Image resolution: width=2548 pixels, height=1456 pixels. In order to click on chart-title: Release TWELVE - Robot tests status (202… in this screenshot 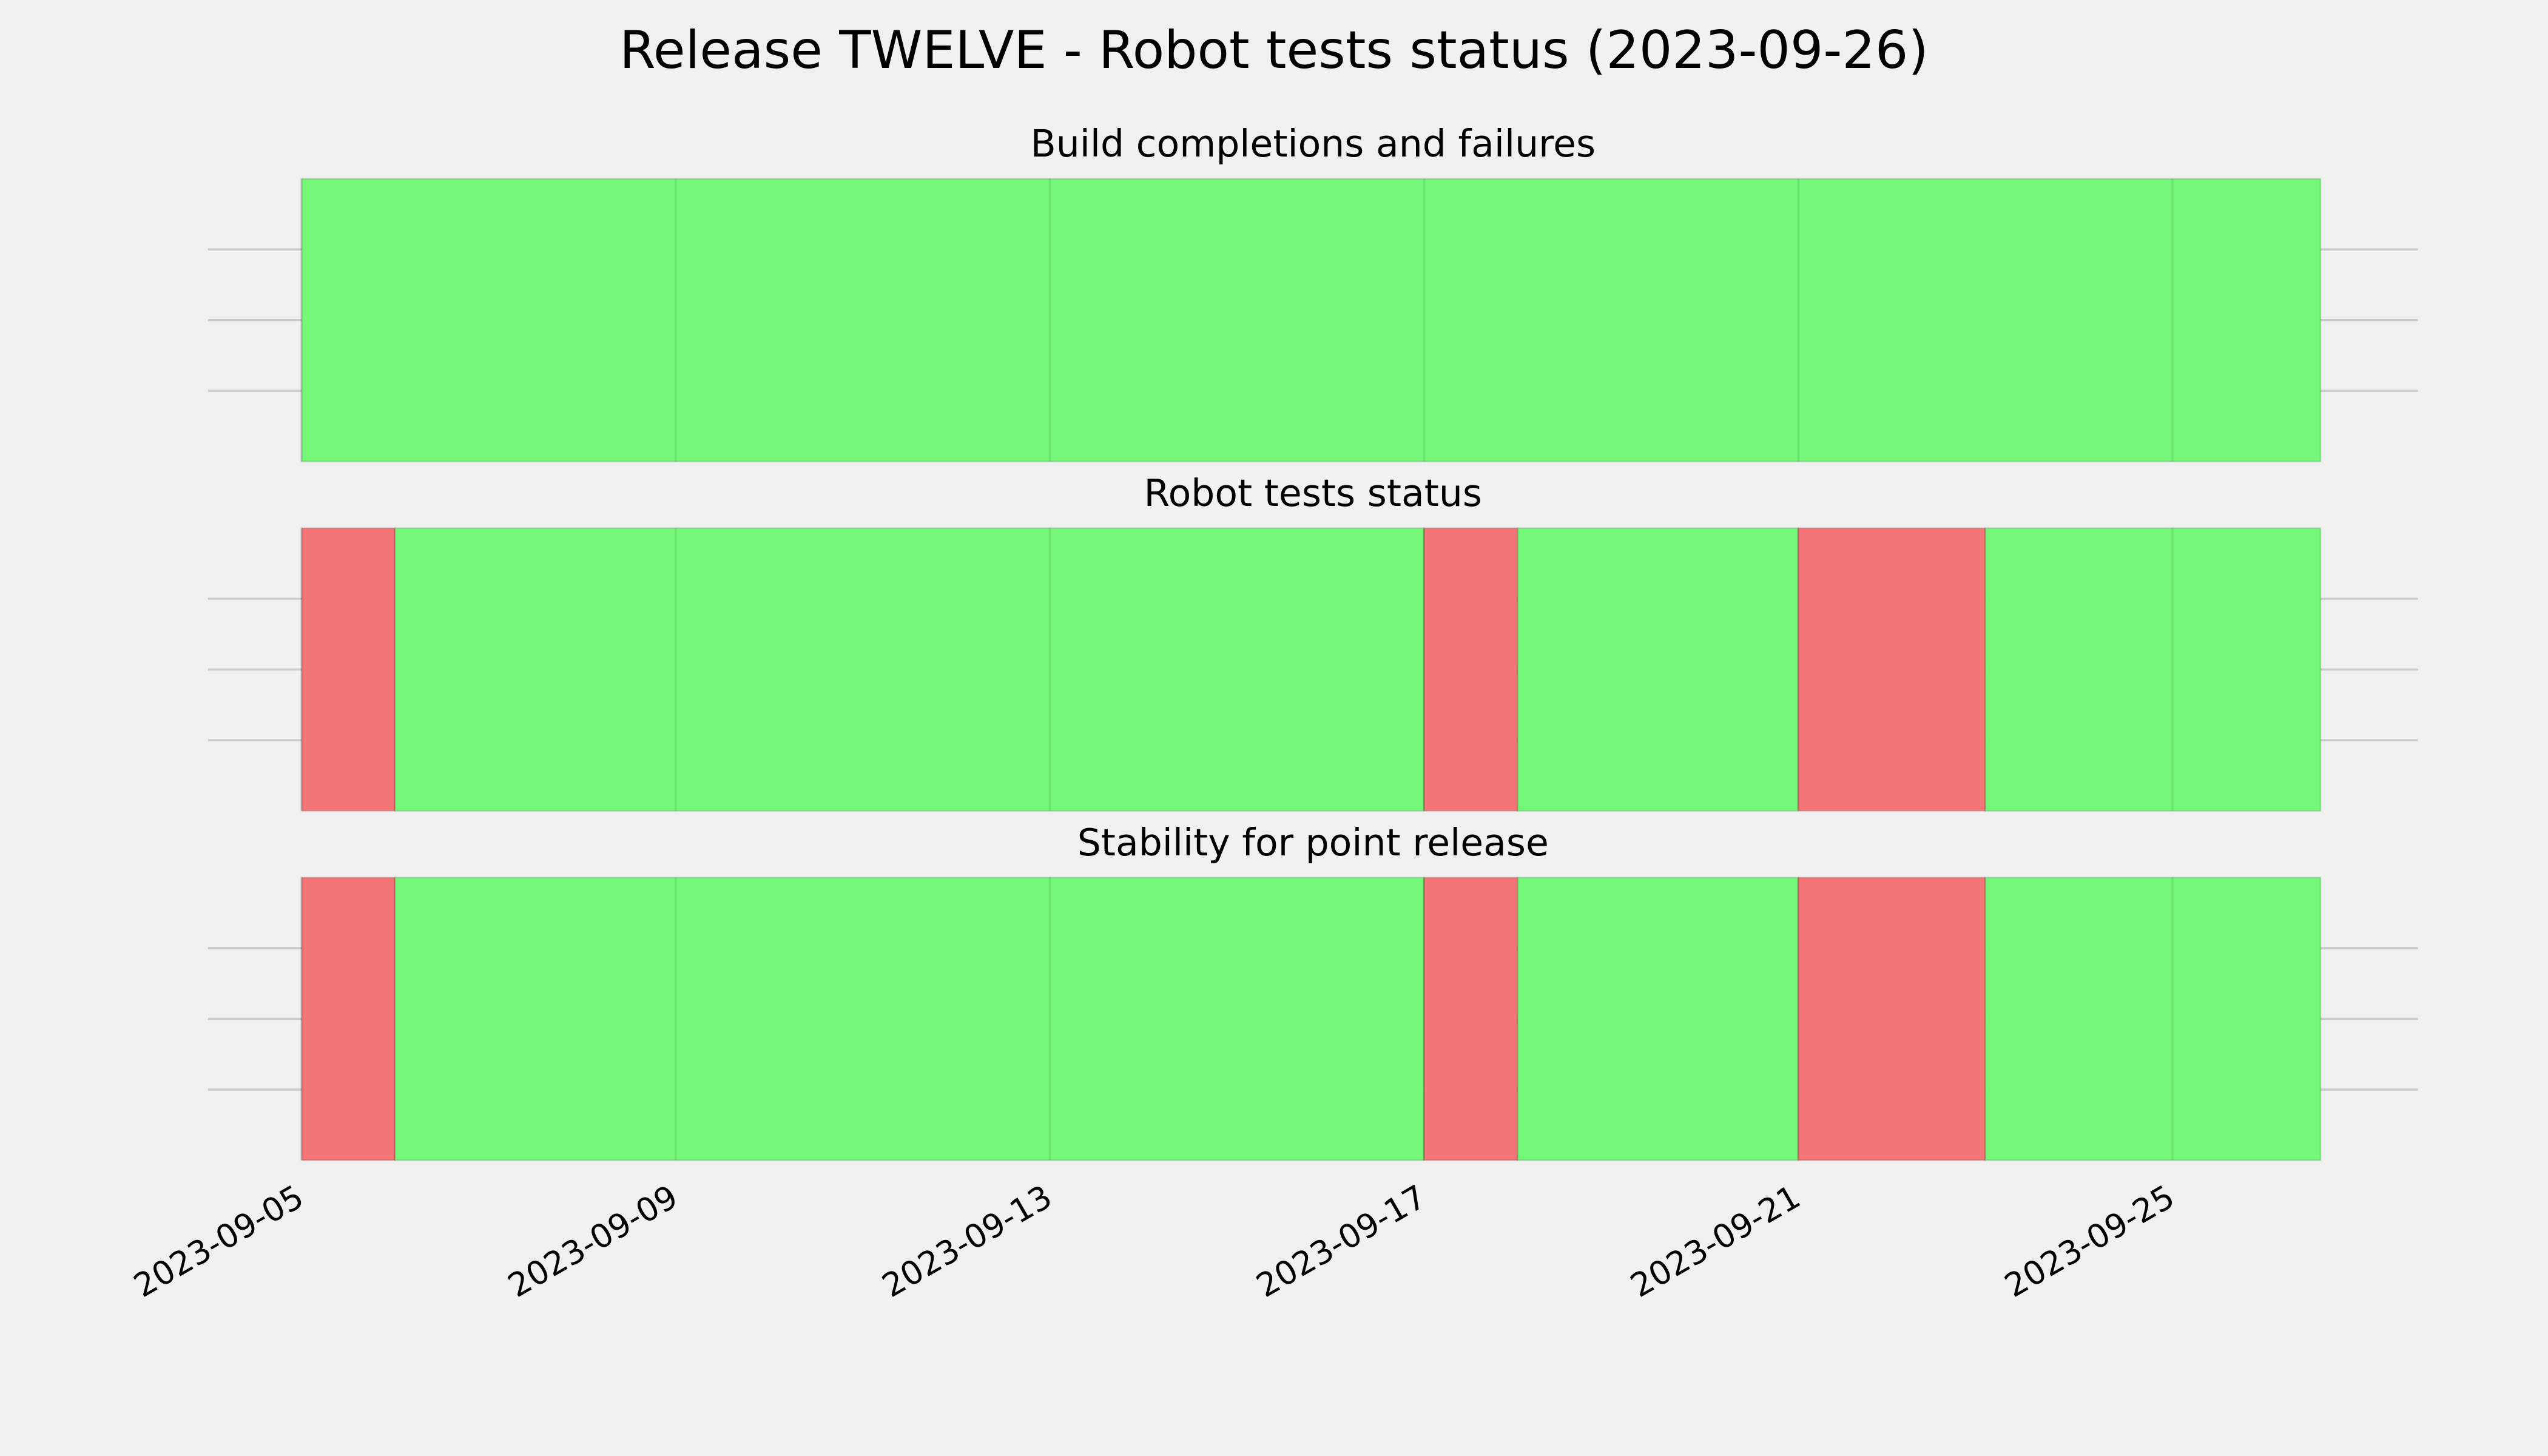, I will do `click(1274, 50)`.